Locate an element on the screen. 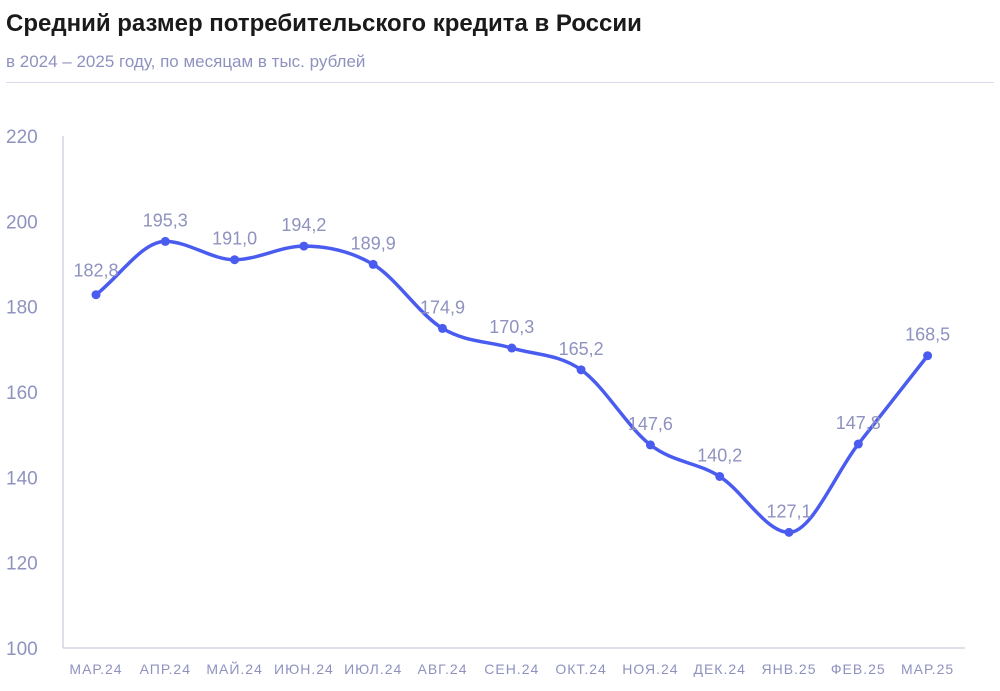 The image size is (1000, 691). data-label: 191,0 is located at coordinates (234, 239).